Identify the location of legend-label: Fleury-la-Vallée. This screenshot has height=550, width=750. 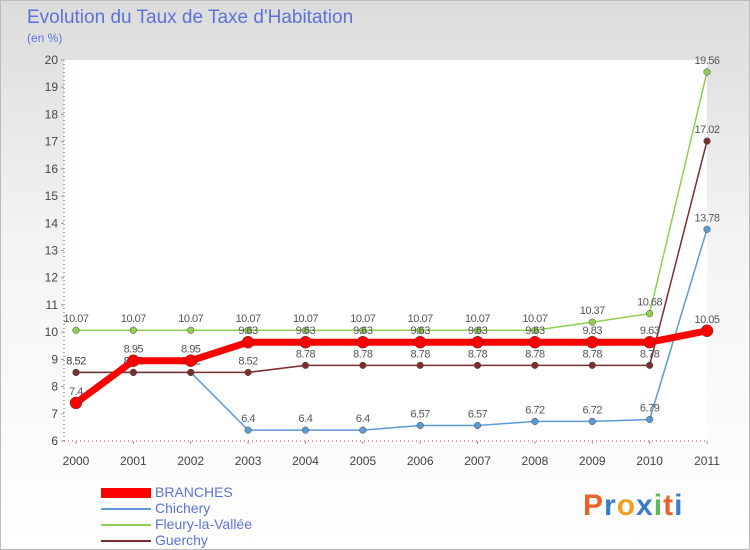
(203, 524).